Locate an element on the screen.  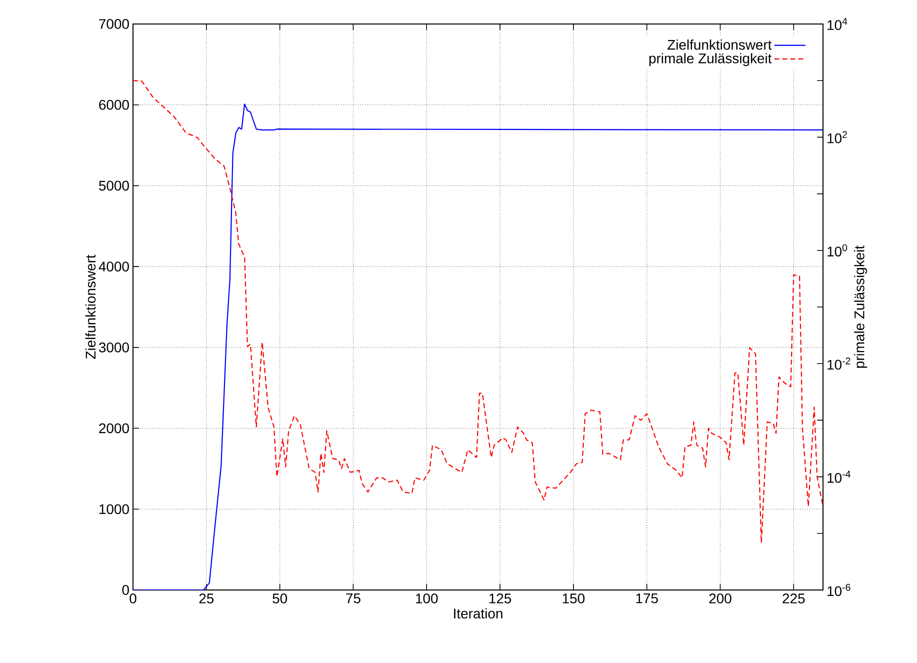
y-tick-label: 1000 is located at coordinates (114, 509).